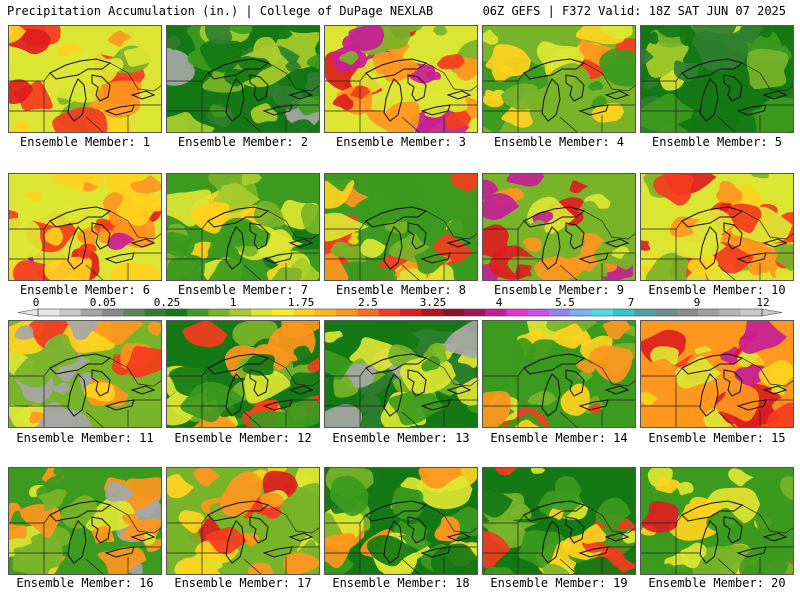  What do you see at coordinates (401, 583) in the screenshot?
I see `member-label-18: Ensemble Member: 18` at bounding box center [401, 583].